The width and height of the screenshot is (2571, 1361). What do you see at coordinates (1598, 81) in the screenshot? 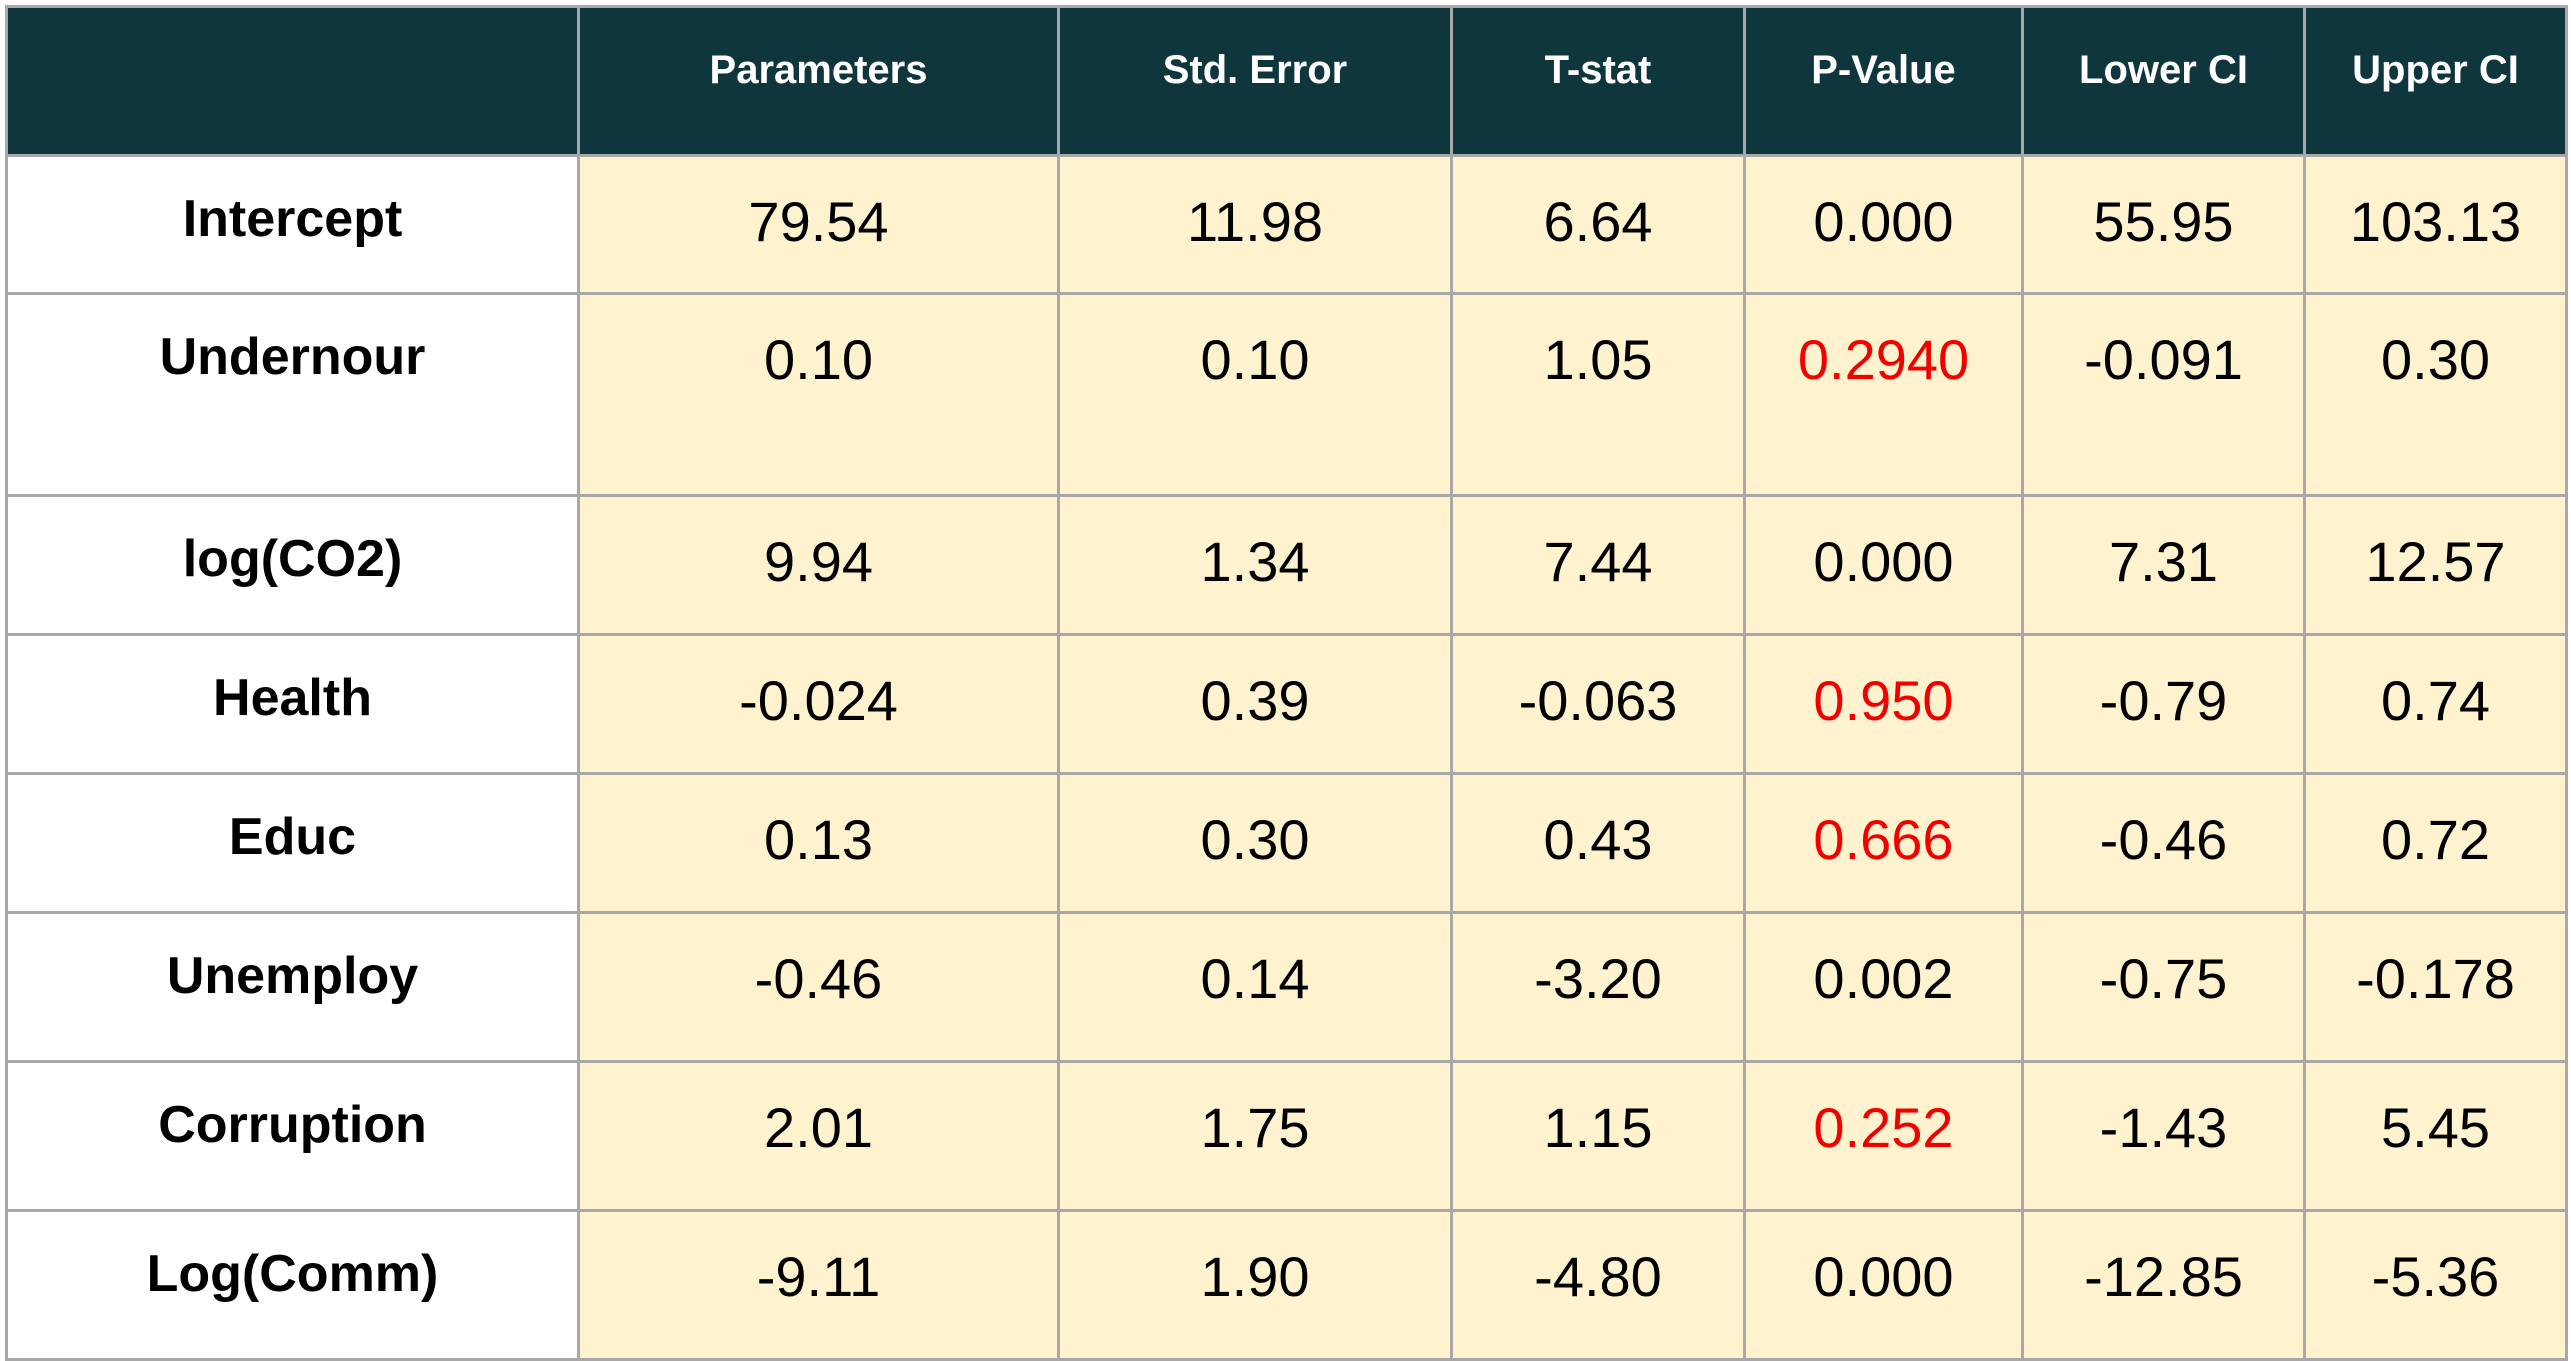
I see `header-cell-t-stat: T-stat` at bounding box center [1598, 81].